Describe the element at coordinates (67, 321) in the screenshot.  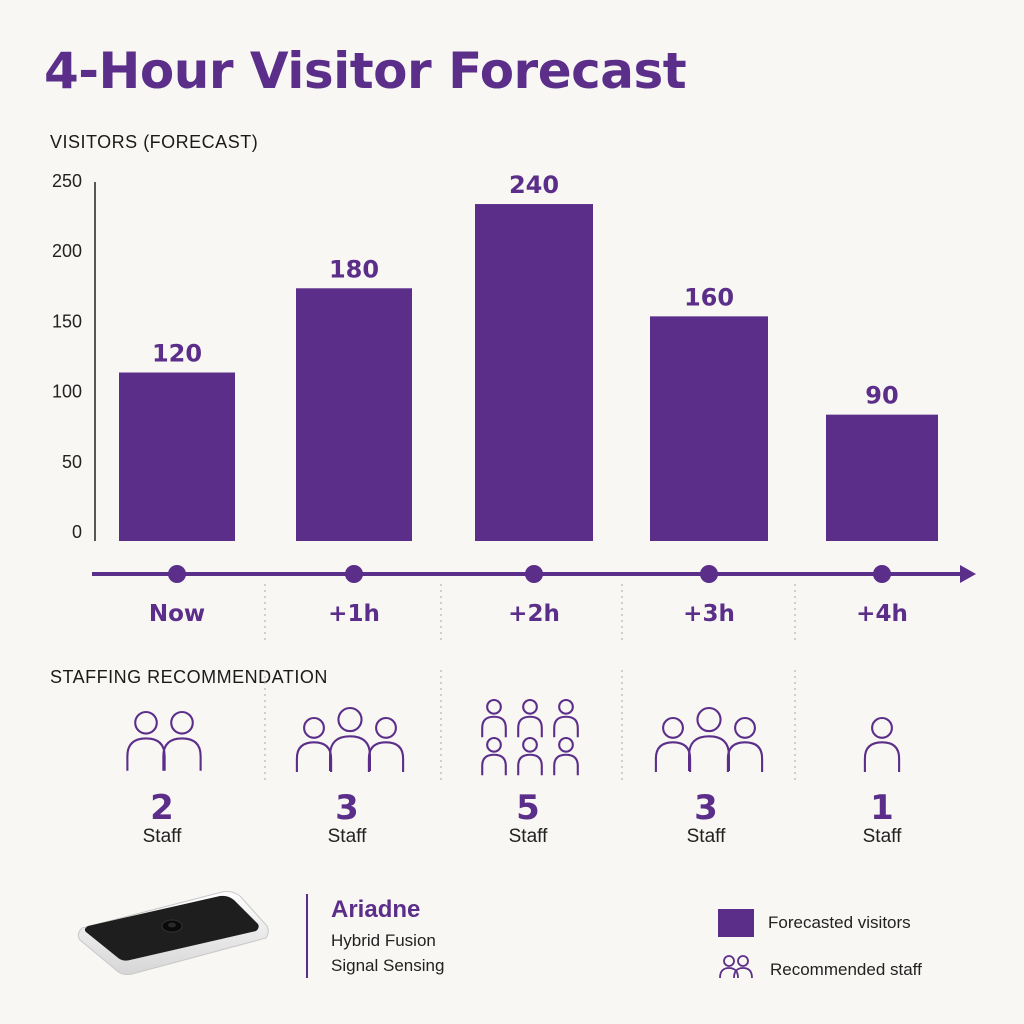
I see `y-tick-label: 150` at that location.